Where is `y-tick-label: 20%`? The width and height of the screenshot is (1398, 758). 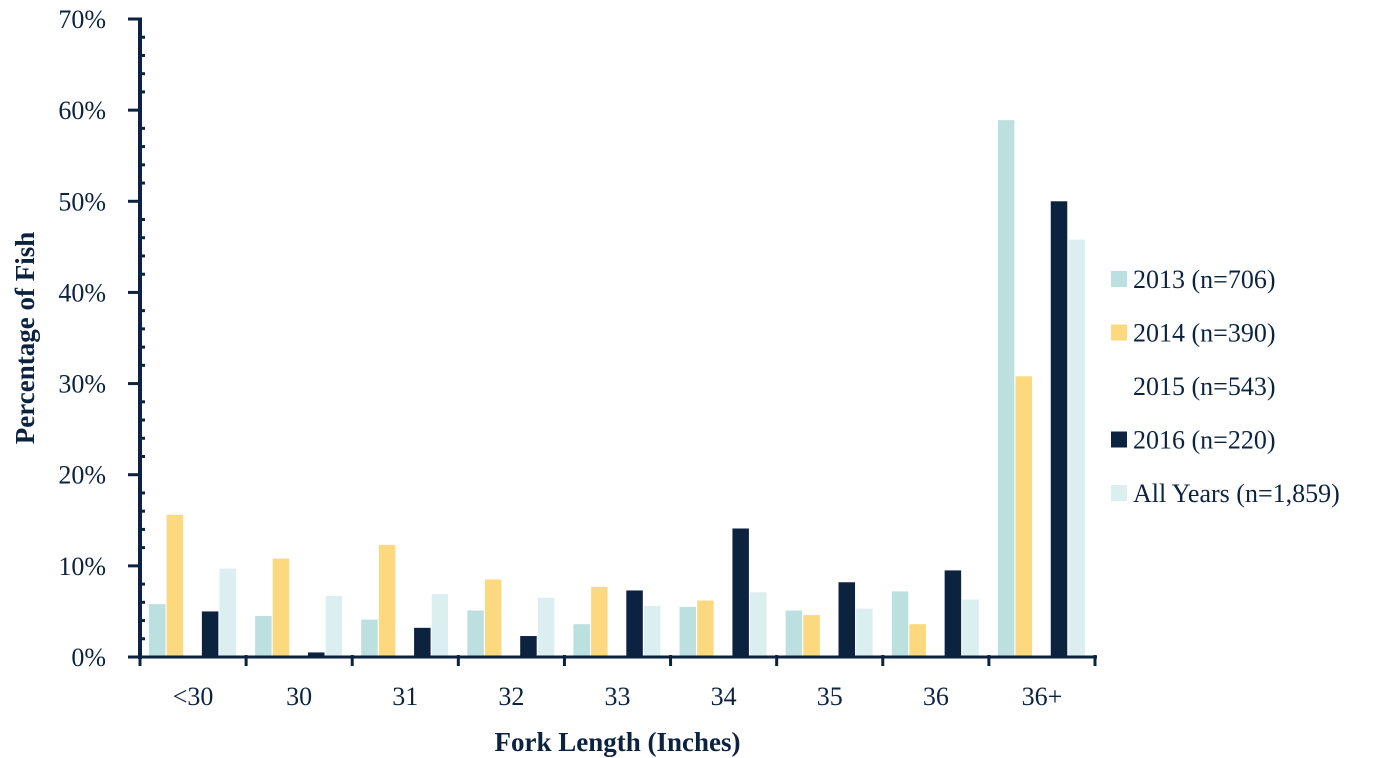
y-tick-label: 20% is located at coordinates (82, 475).